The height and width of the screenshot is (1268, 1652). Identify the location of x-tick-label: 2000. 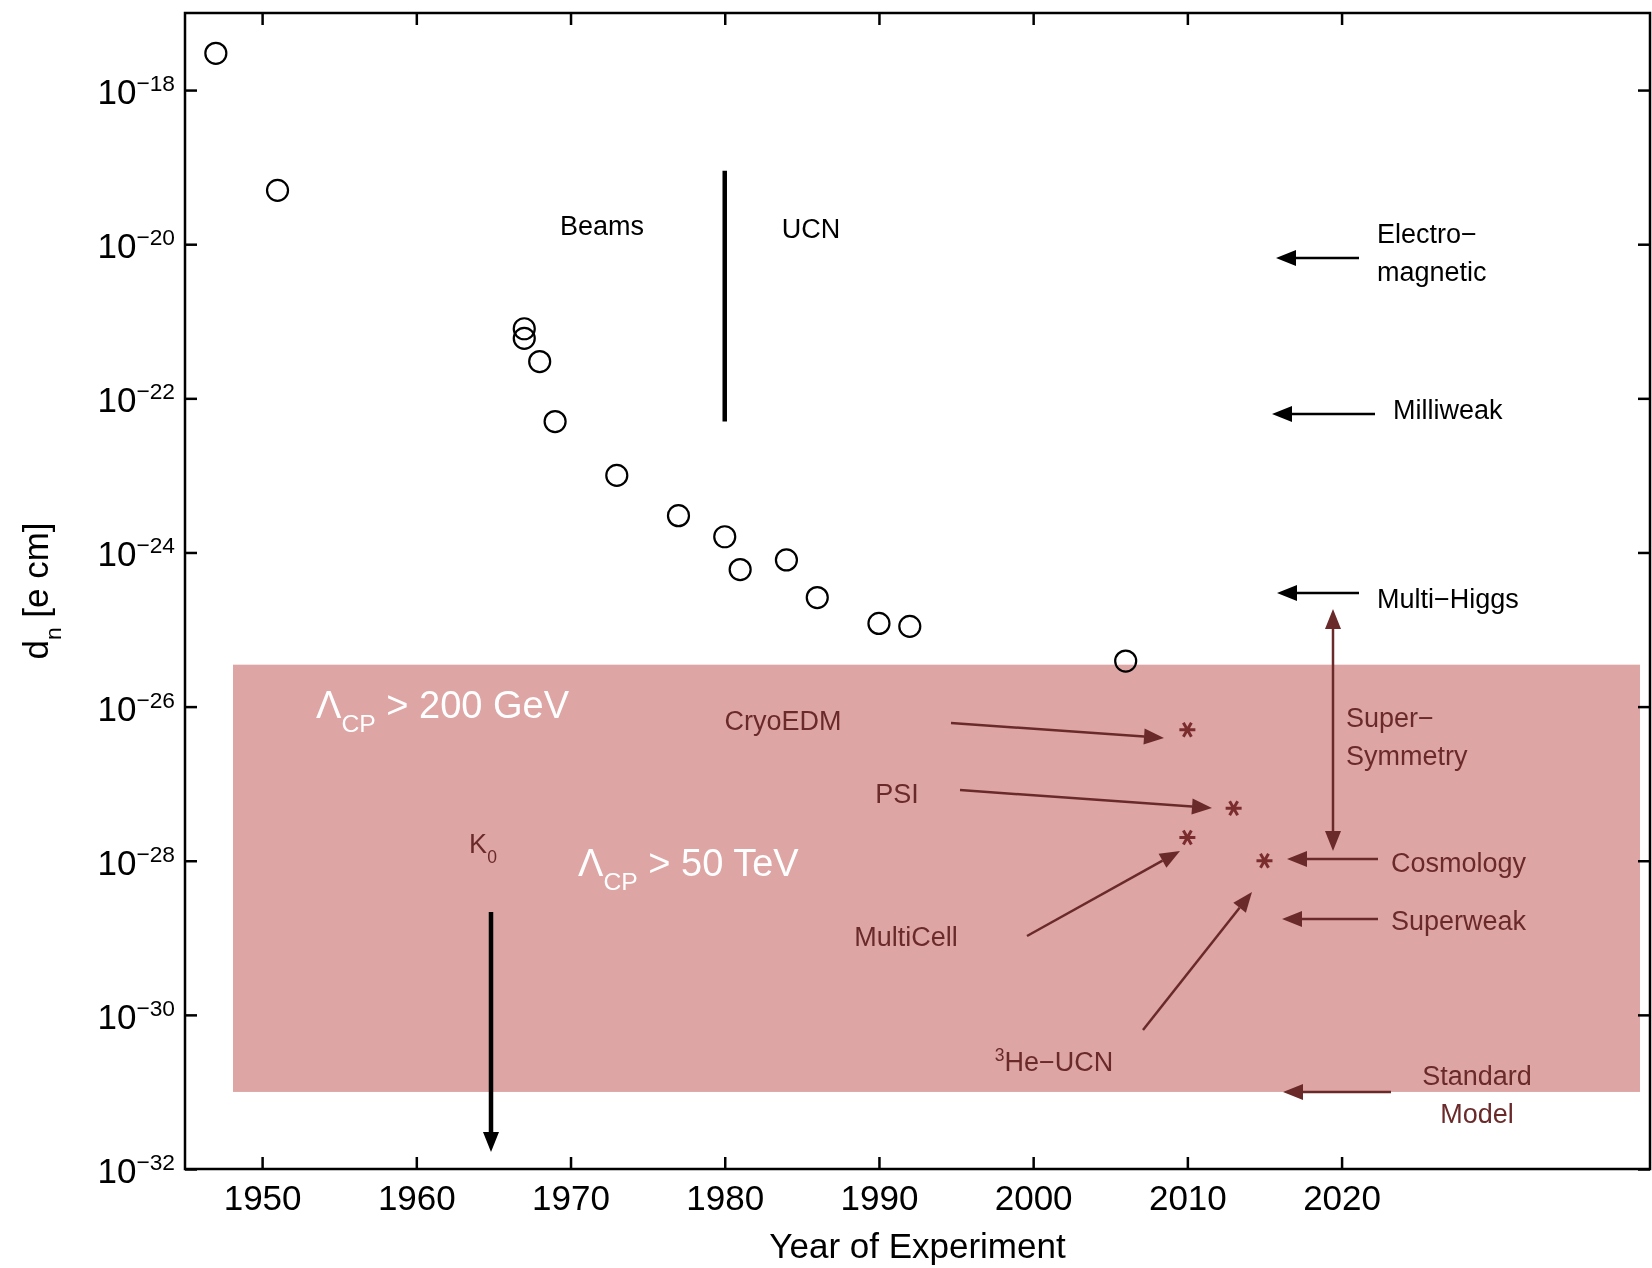
(1033, 1197).